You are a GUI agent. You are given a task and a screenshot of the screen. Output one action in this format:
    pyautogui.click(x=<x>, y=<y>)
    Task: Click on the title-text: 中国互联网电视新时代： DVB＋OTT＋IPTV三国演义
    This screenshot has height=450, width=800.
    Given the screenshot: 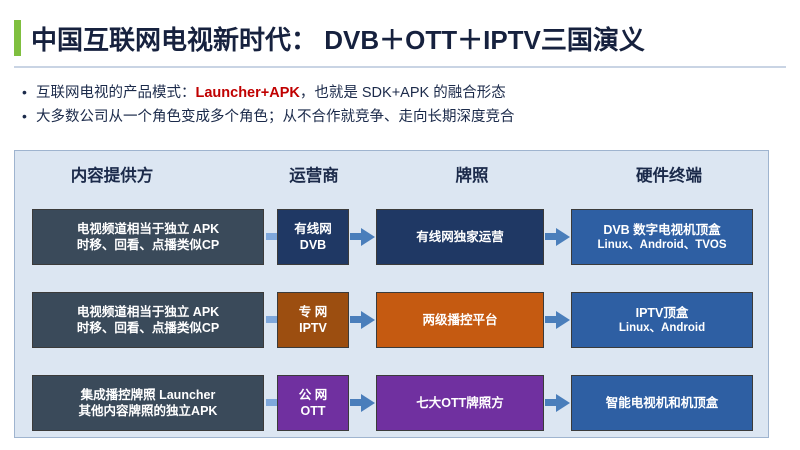 What is the action you would take?
    pyautogui.click(x=338, y=39)
    